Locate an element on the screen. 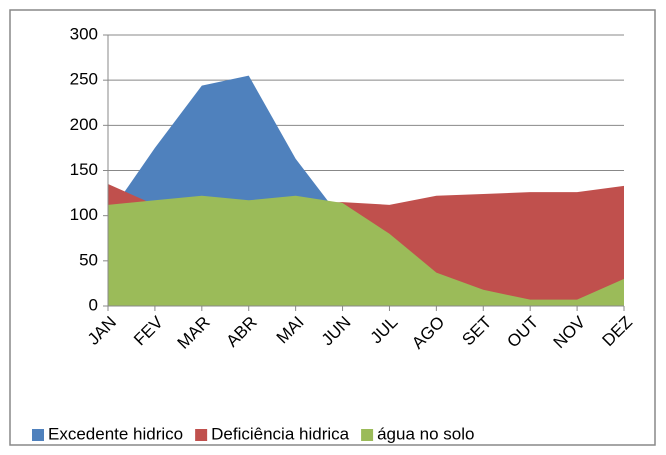 This screenshot has width=666, height=455. y-tick-label: 150 is located at coordinates (84, 169).